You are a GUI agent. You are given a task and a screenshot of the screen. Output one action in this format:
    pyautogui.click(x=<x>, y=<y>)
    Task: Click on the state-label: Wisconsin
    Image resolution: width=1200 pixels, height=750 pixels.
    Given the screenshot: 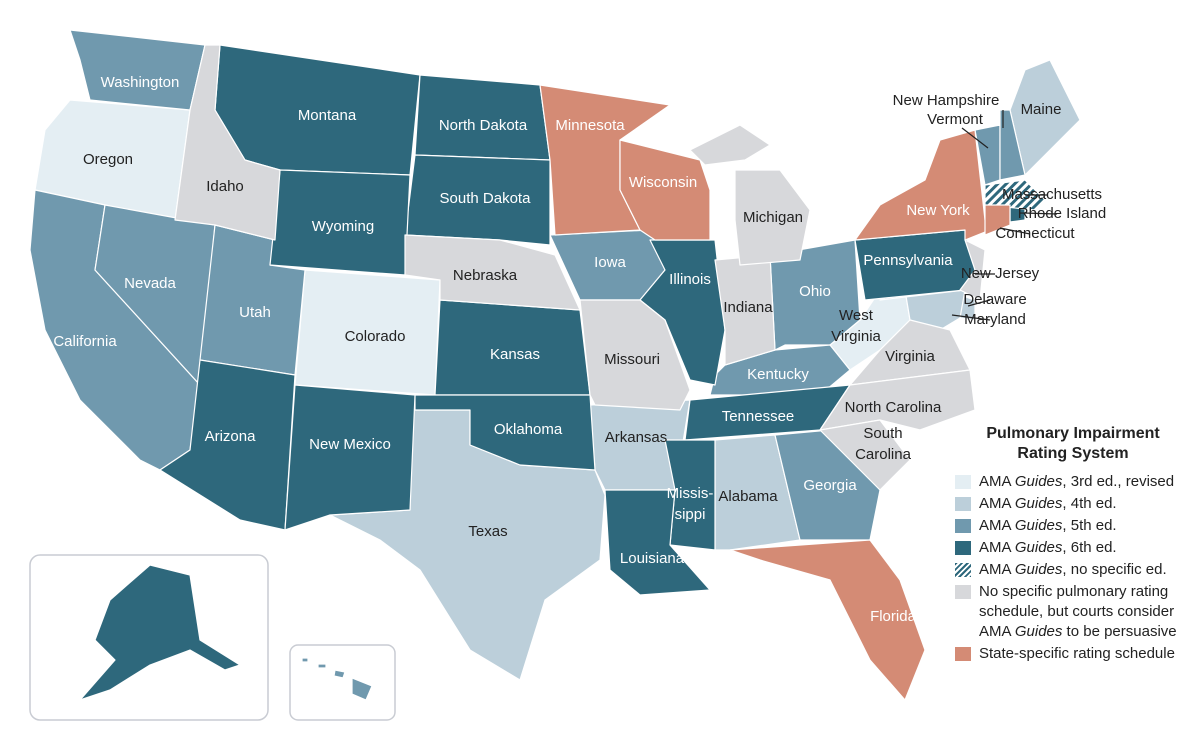 What is the action you would take?
    pyautogui.click(x=663, y=182)
    